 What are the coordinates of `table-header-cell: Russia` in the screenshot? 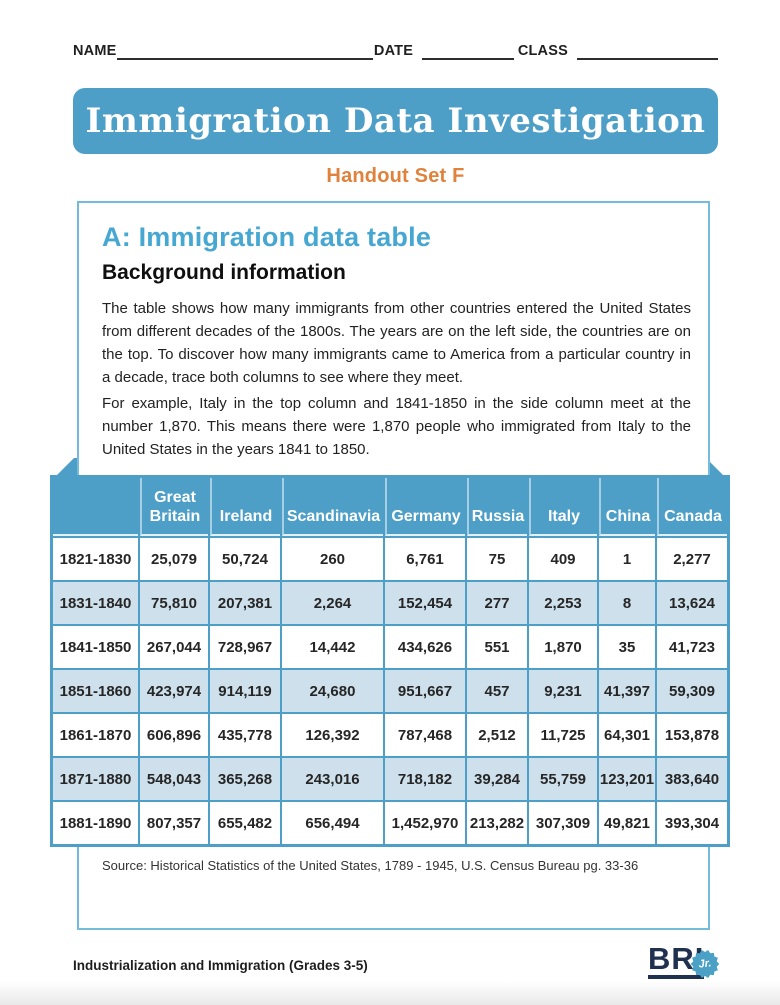 It's located at (497, 507).